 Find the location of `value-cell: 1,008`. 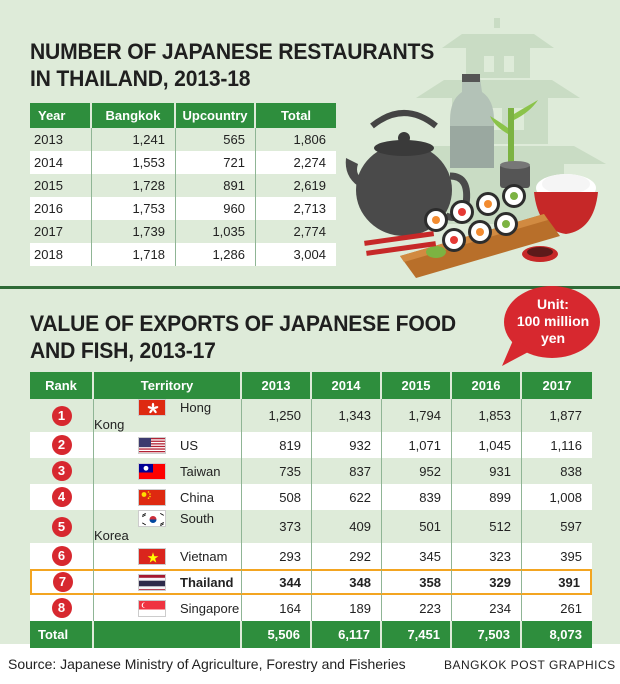

value-cell: 1,008 is located at coordinates (557, 497).